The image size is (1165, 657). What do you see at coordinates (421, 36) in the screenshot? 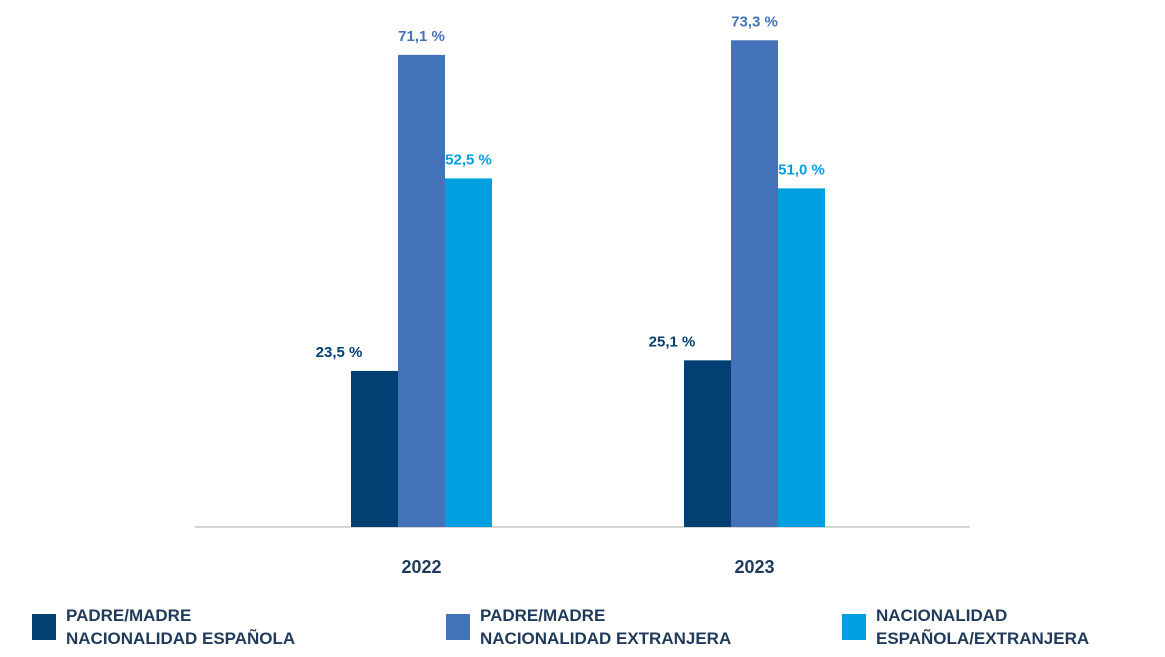
I see `value-label: 71,1 %` at bounding box center [421, 36].